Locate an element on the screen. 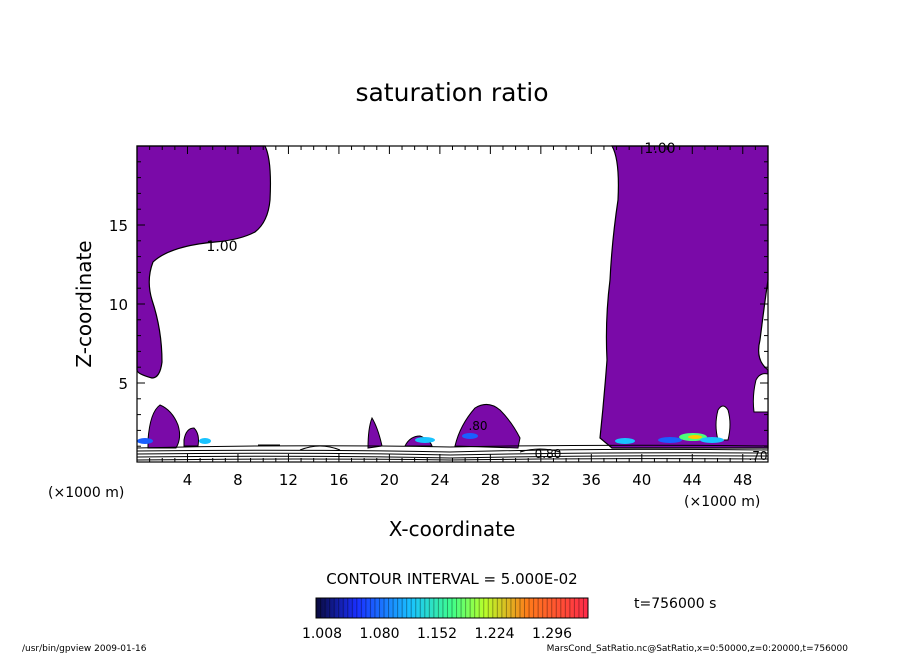 Image resolution: width=904 pixels, height=654 pixels. colorbar-tick-labels: 1.008 1.080 1.152 1.224 1.296 is located at coordinates (437, 634).